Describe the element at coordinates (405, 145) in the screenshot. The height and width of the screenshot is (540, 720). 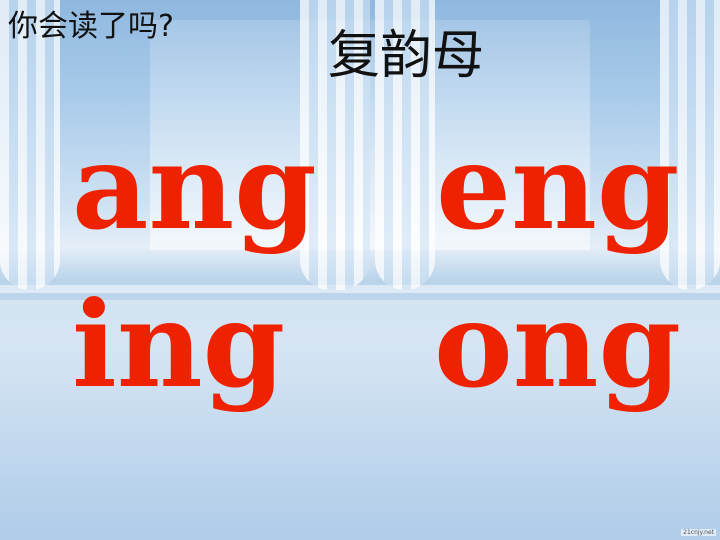
I see `curtain-center-right` at that location.